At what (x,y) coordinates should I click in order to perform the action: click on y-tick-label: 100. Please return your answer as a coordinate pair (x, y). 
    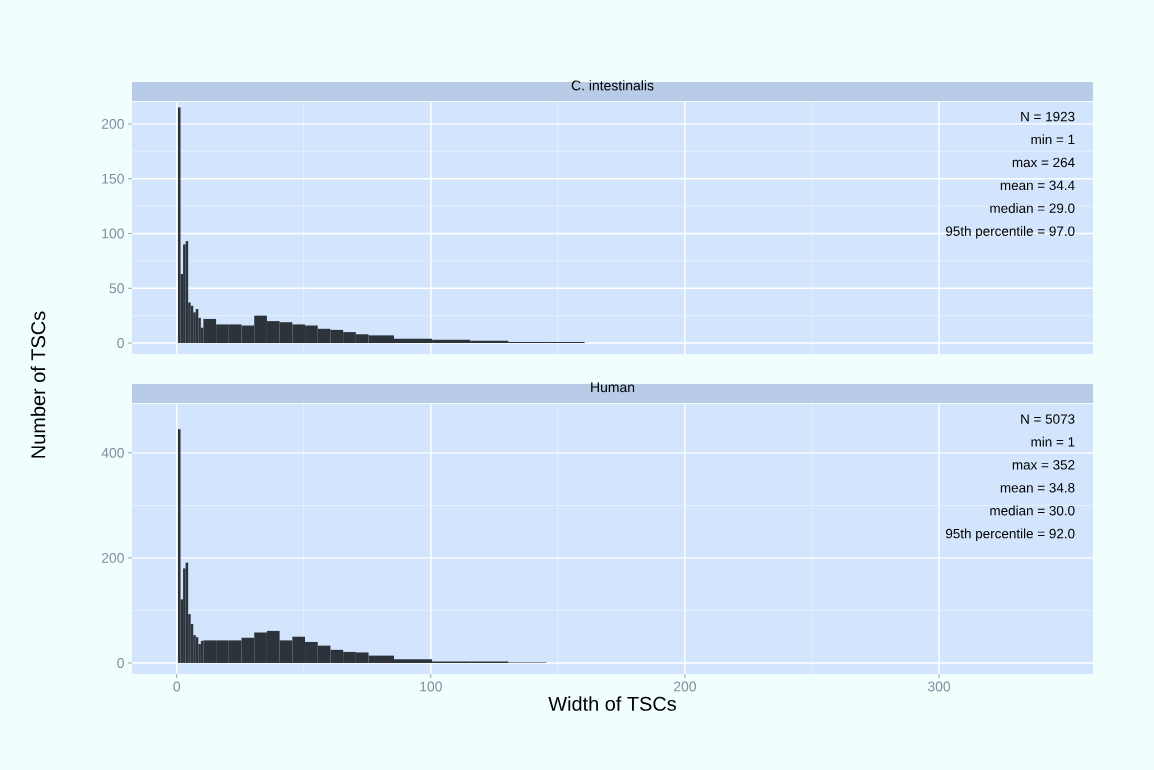
    Looking at the image, I should click on (113, 233).